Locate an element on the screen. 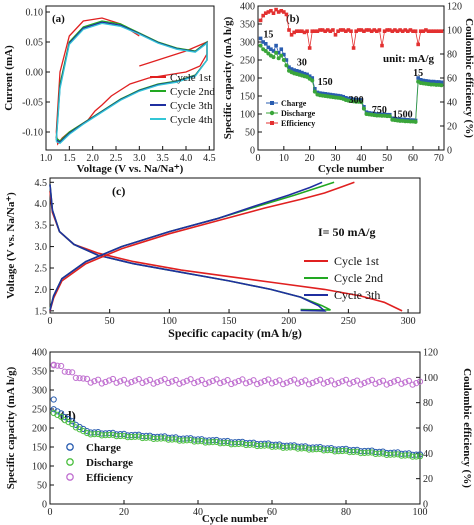  a-ytick-label: 0.00 is located at coordinates (35, 73).